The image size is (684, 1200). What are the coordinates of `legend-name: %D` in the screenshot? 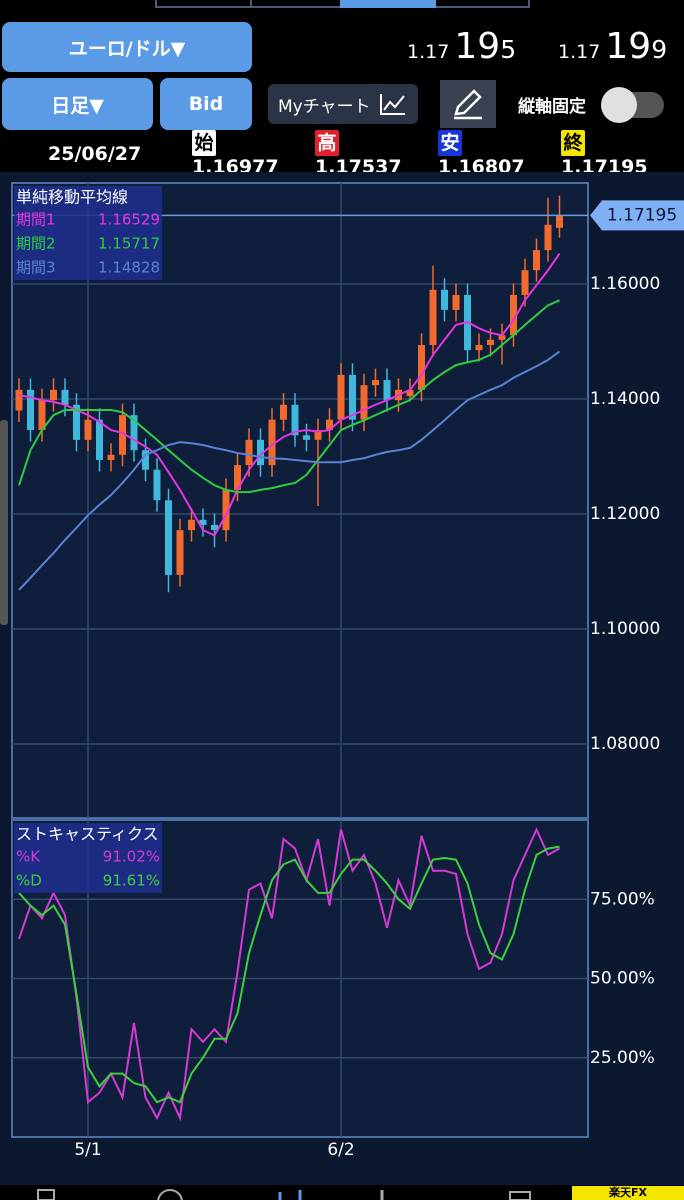 It's located at (29, 881).